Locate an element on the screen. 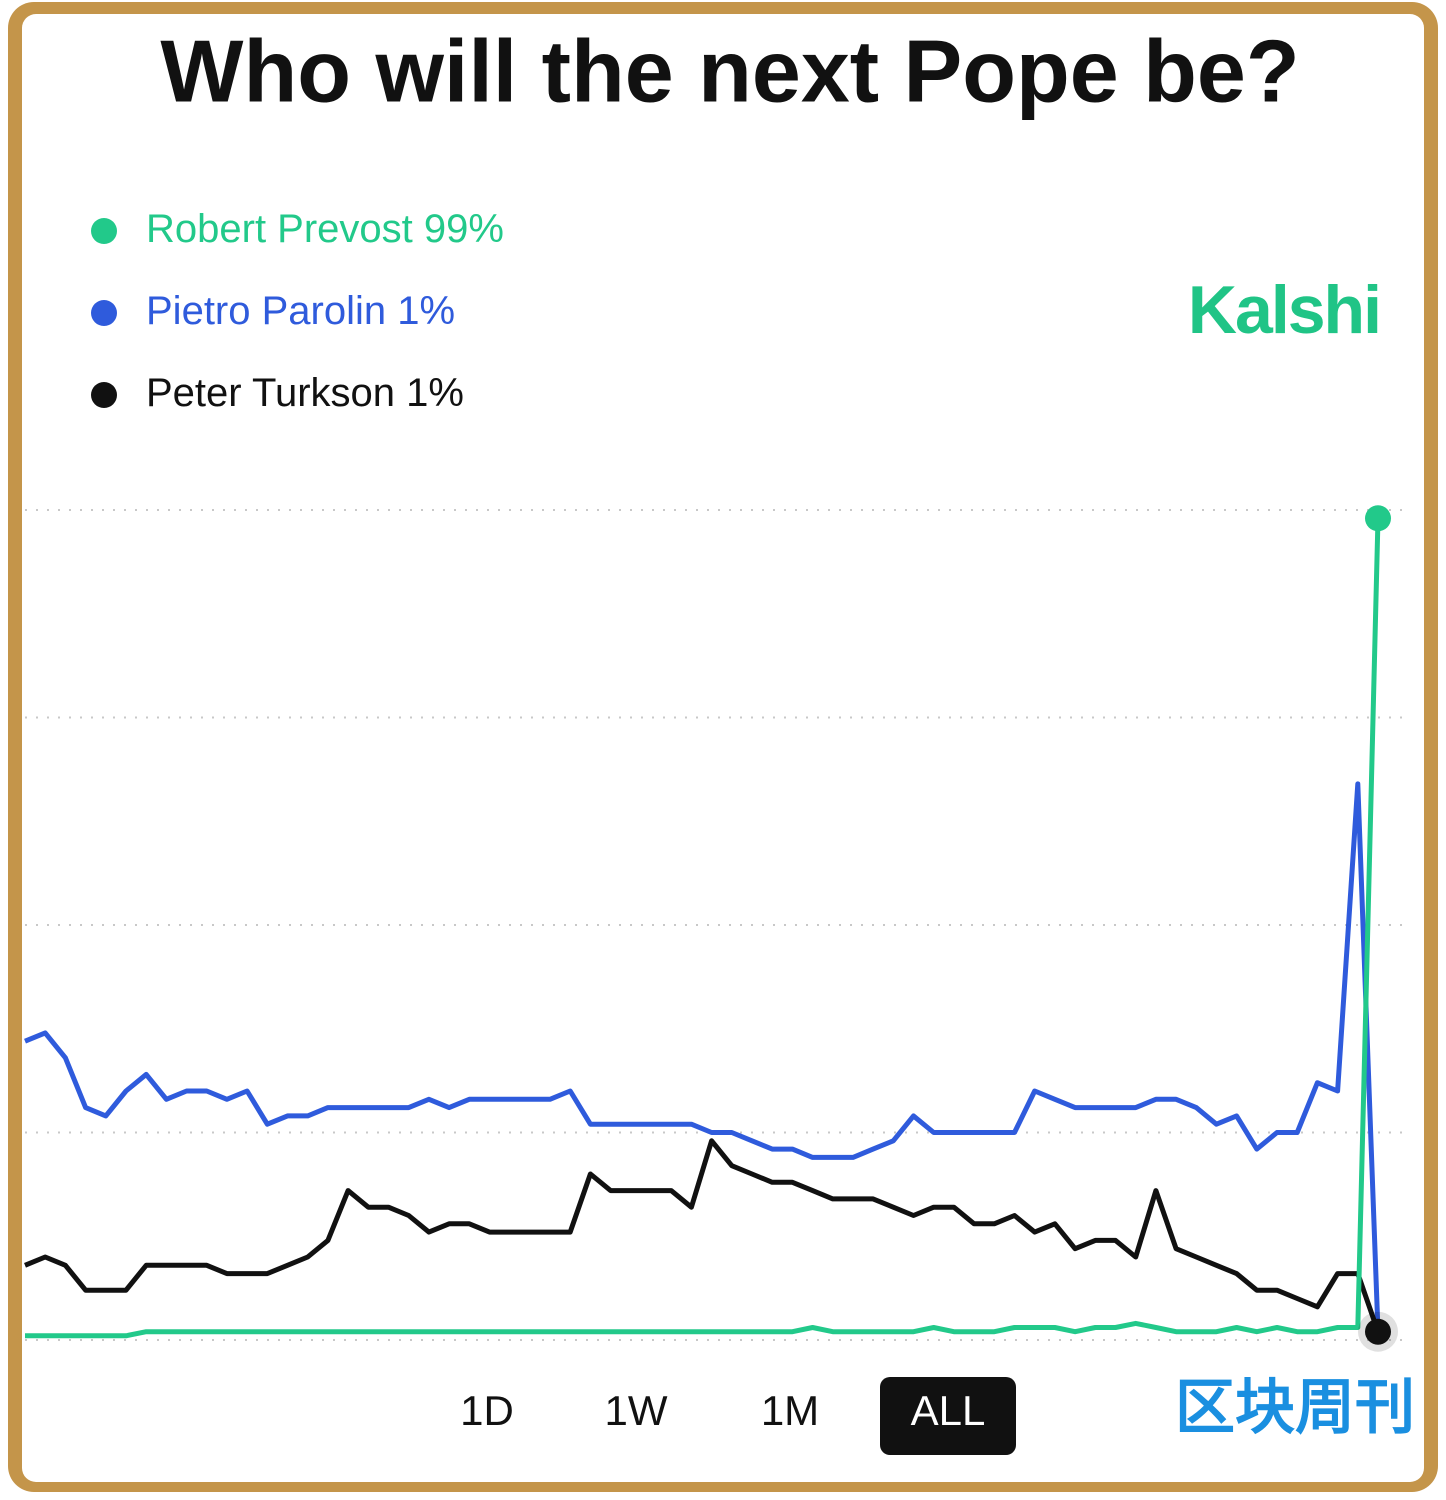 This screenshot has height=1500, width=1446. series-line is located at coordinates (702, 1235).